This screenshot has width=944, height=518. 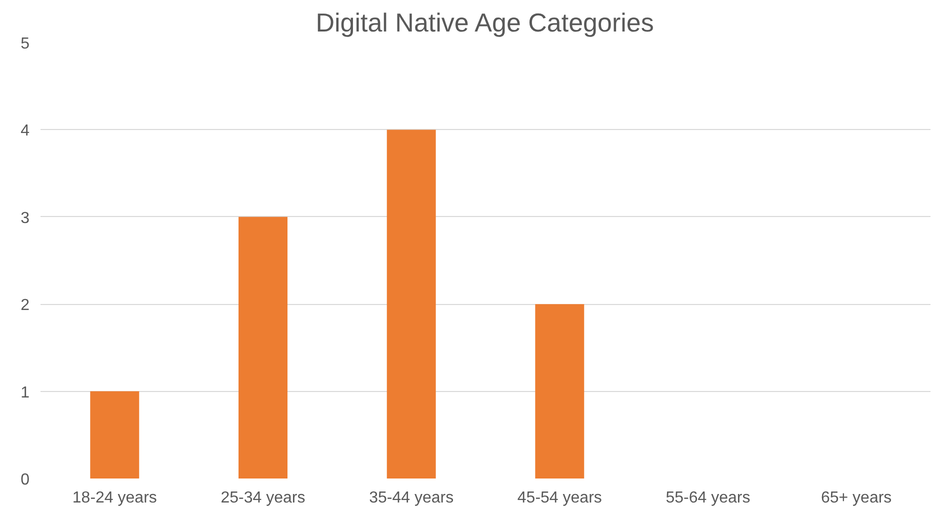 I want to click on y-tick-label: 0, so click(x=25, y=480).